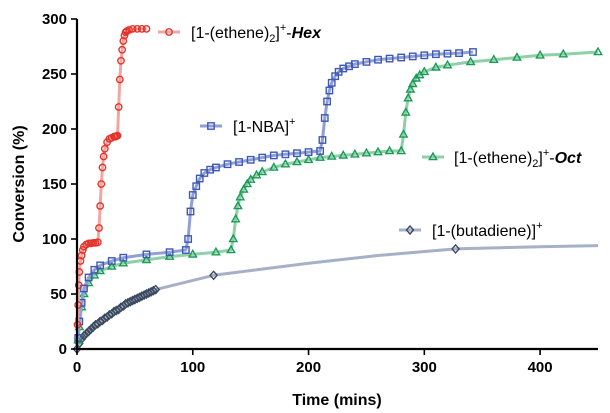 The height and width of the screenshot is (413, 610). I want to click on x-tick-label: 300, so click(424, 367).